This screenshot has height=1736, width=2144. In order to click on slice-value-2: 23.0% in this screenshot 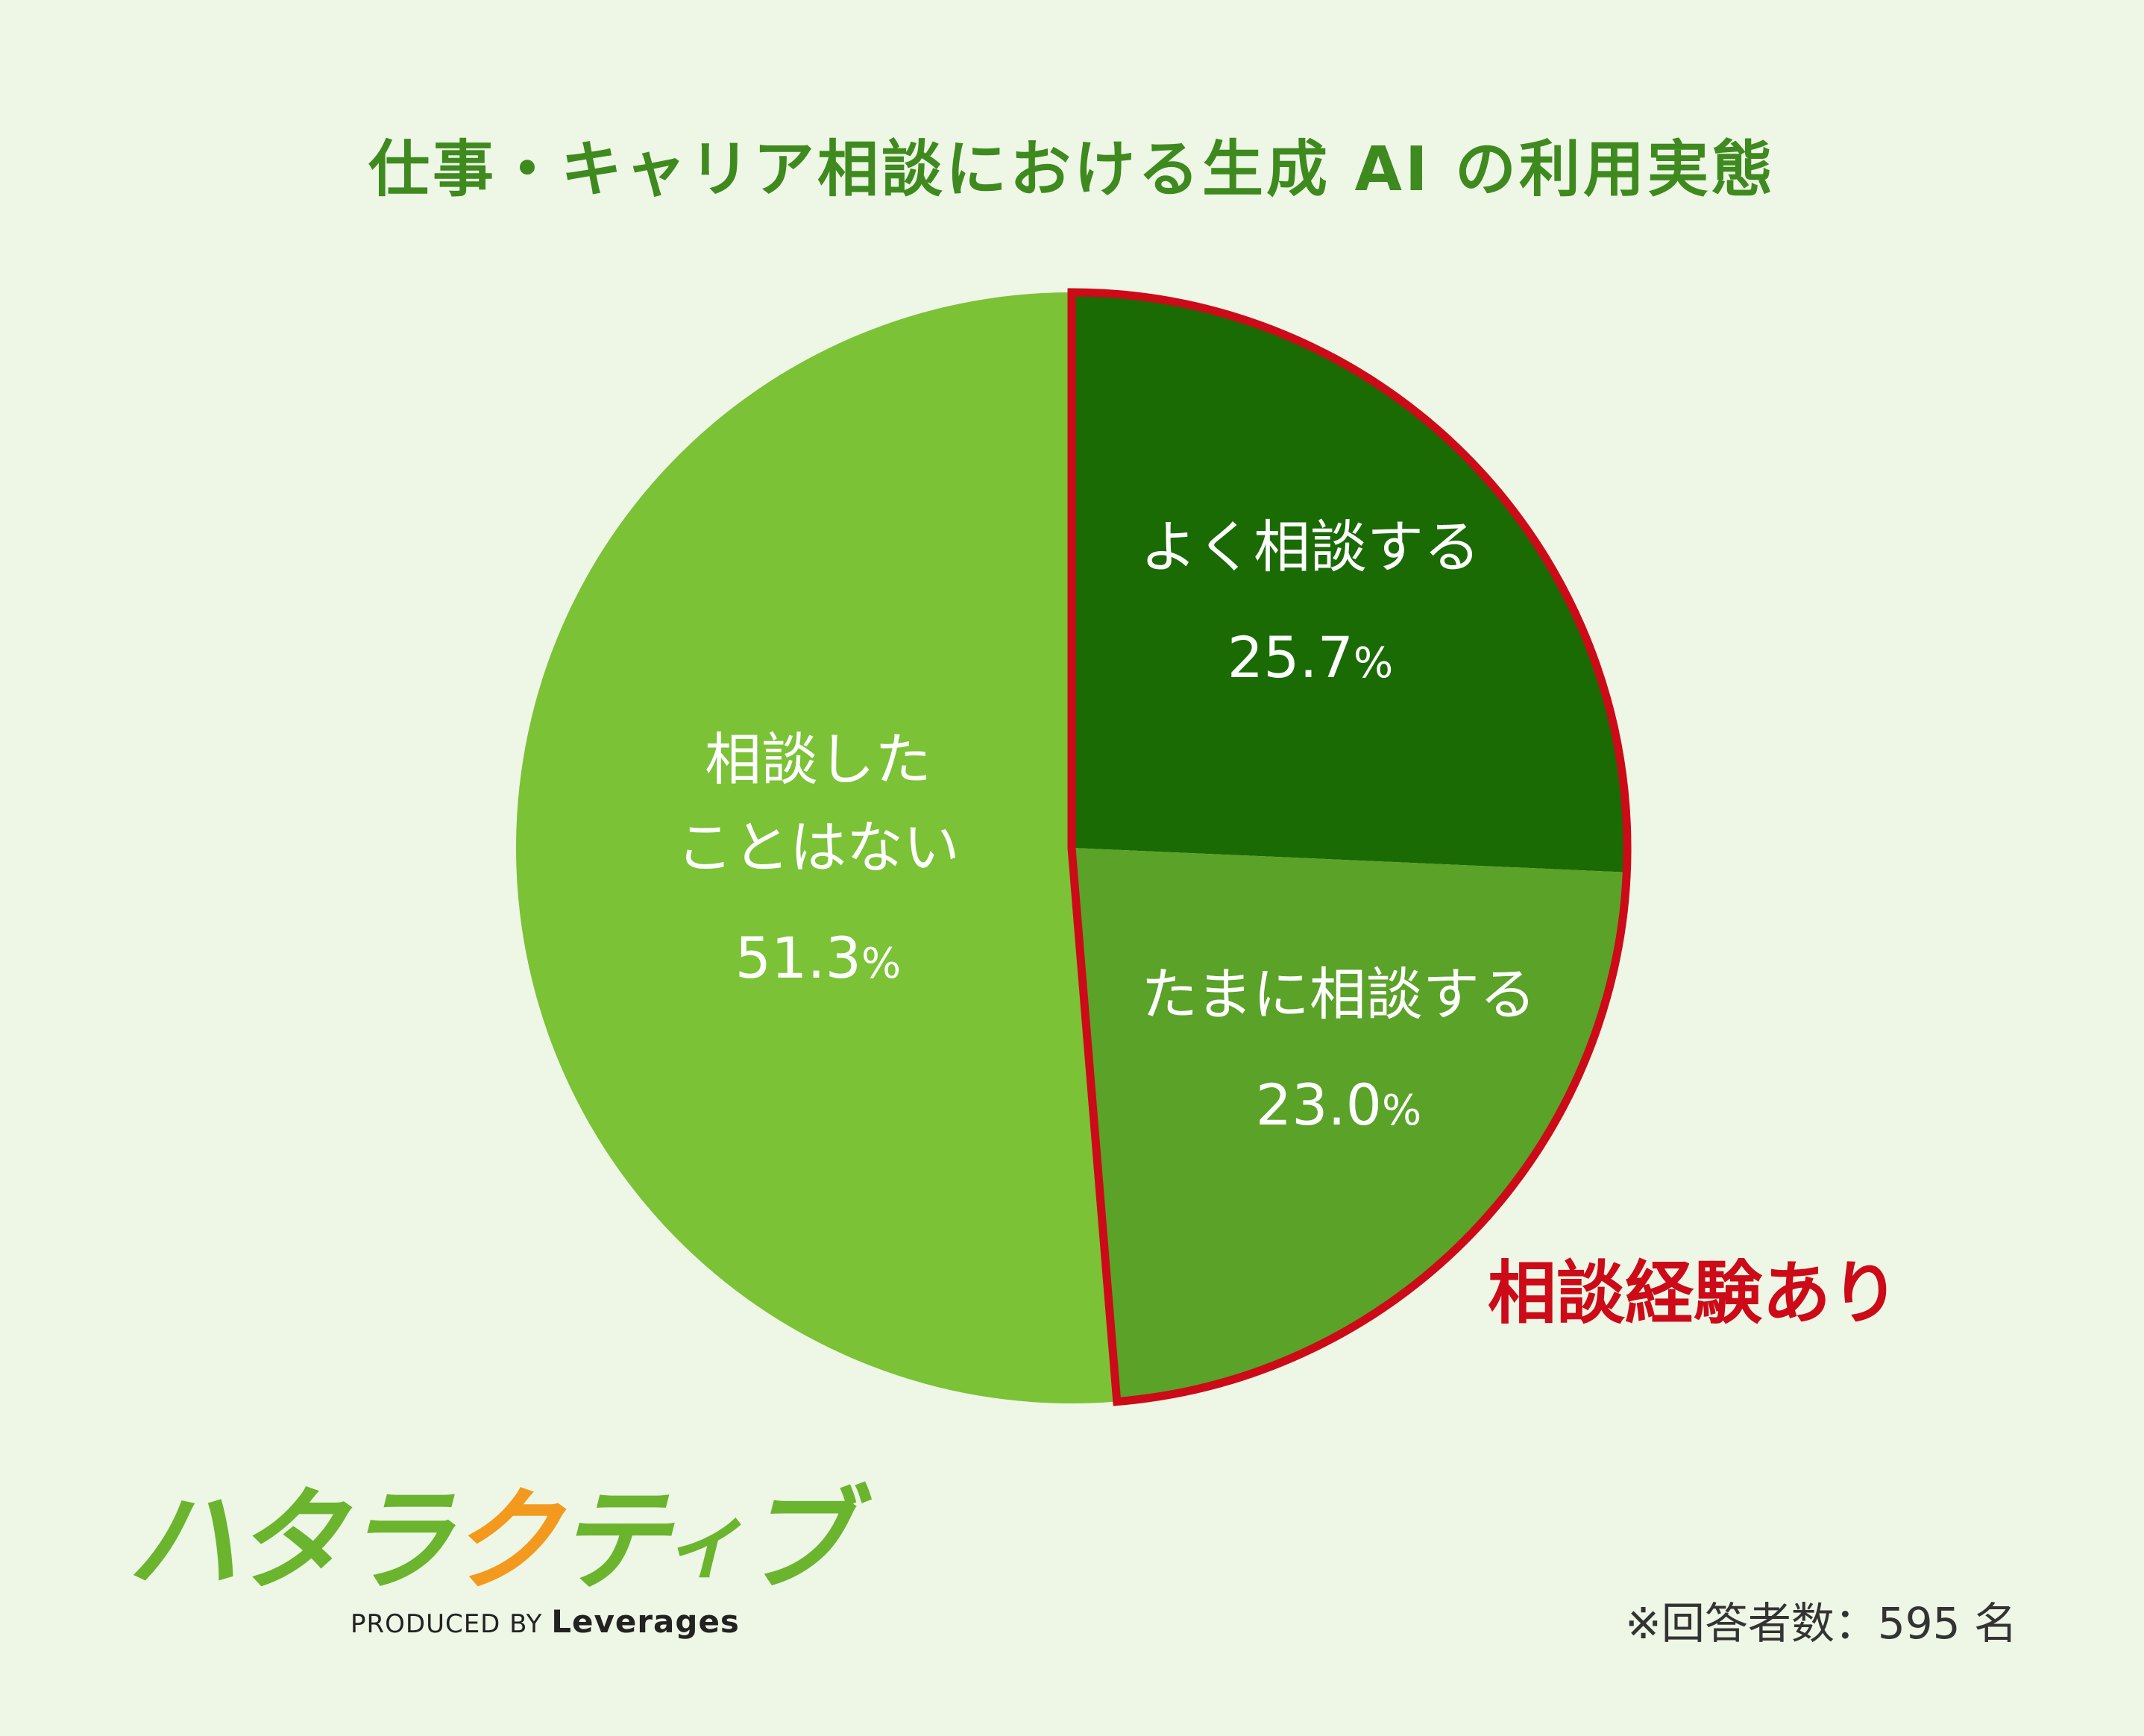, I will do `click(1338, 1105)`.